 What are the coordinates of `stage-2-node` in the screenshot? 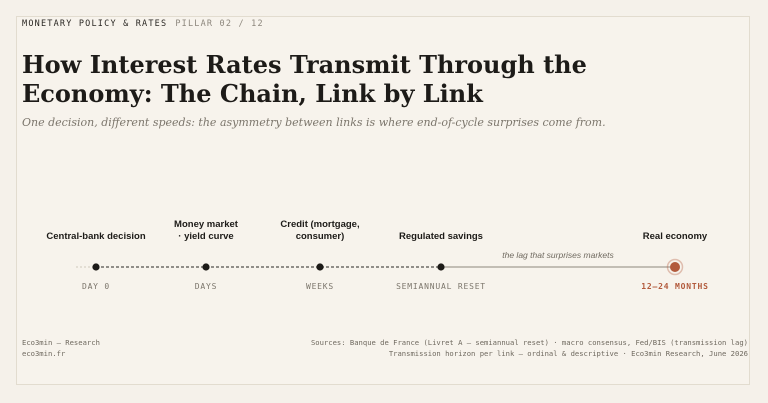 It's located at (206, 267).